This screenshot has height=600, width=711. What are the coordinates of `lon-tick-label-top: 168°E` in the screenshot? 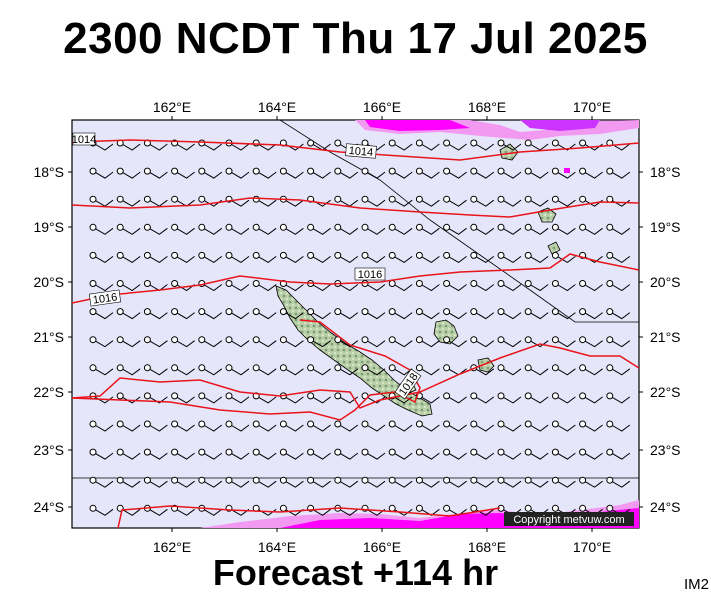 It's located at (487, 107).